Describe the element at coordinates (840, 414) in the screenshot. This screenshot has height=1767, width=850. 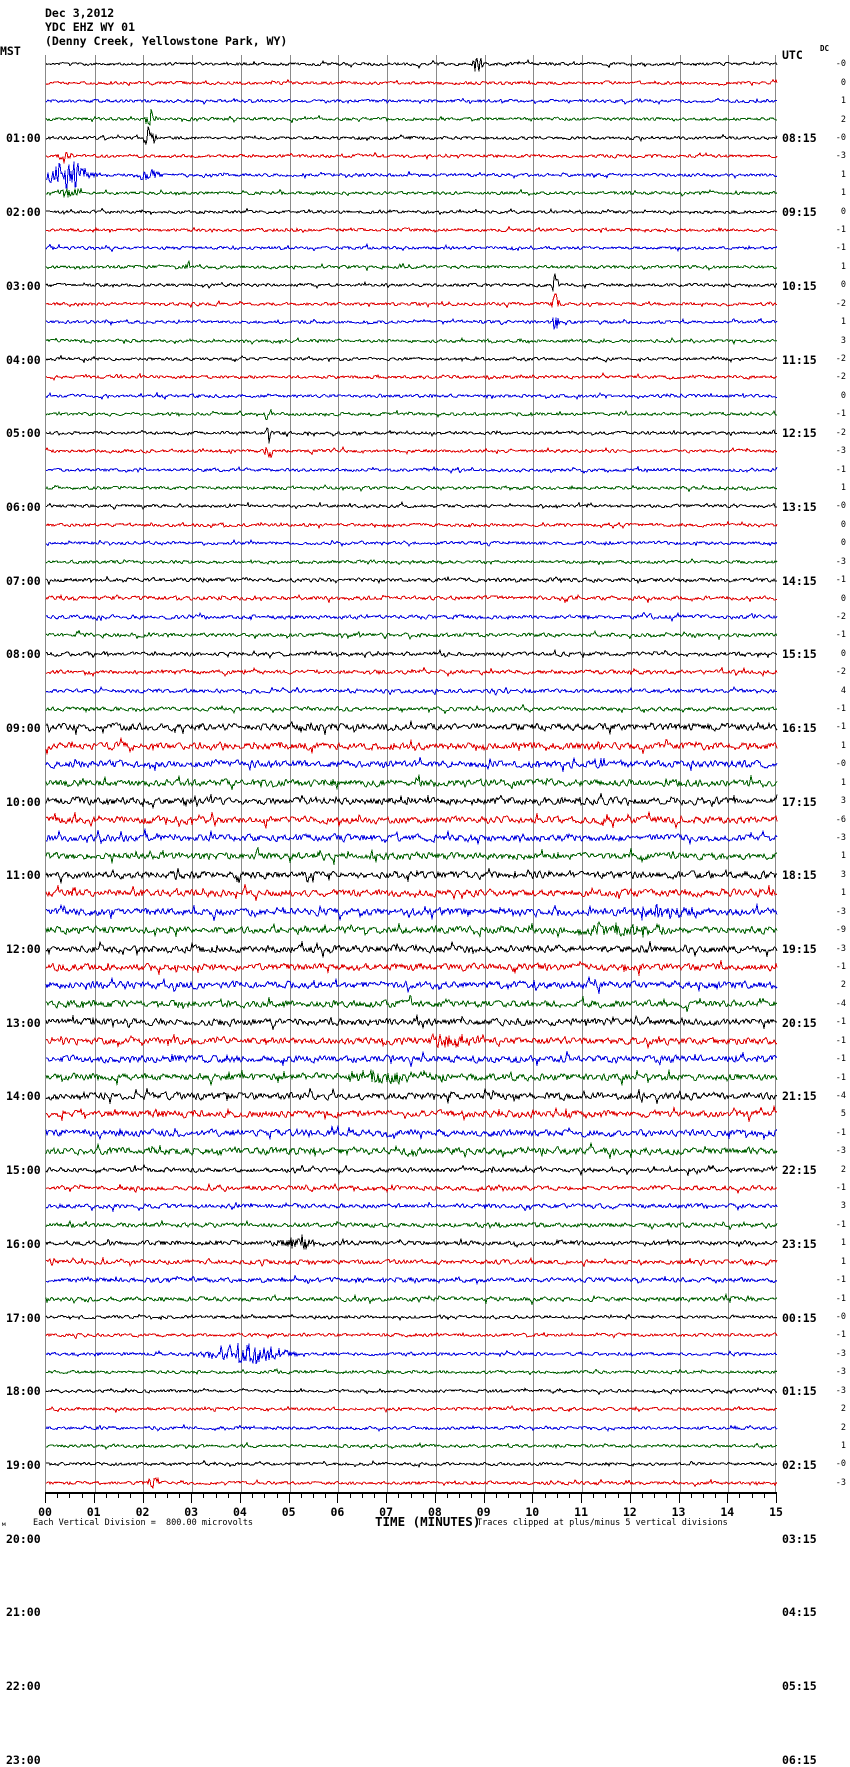
I see `dc-value-19: -1` at that location.